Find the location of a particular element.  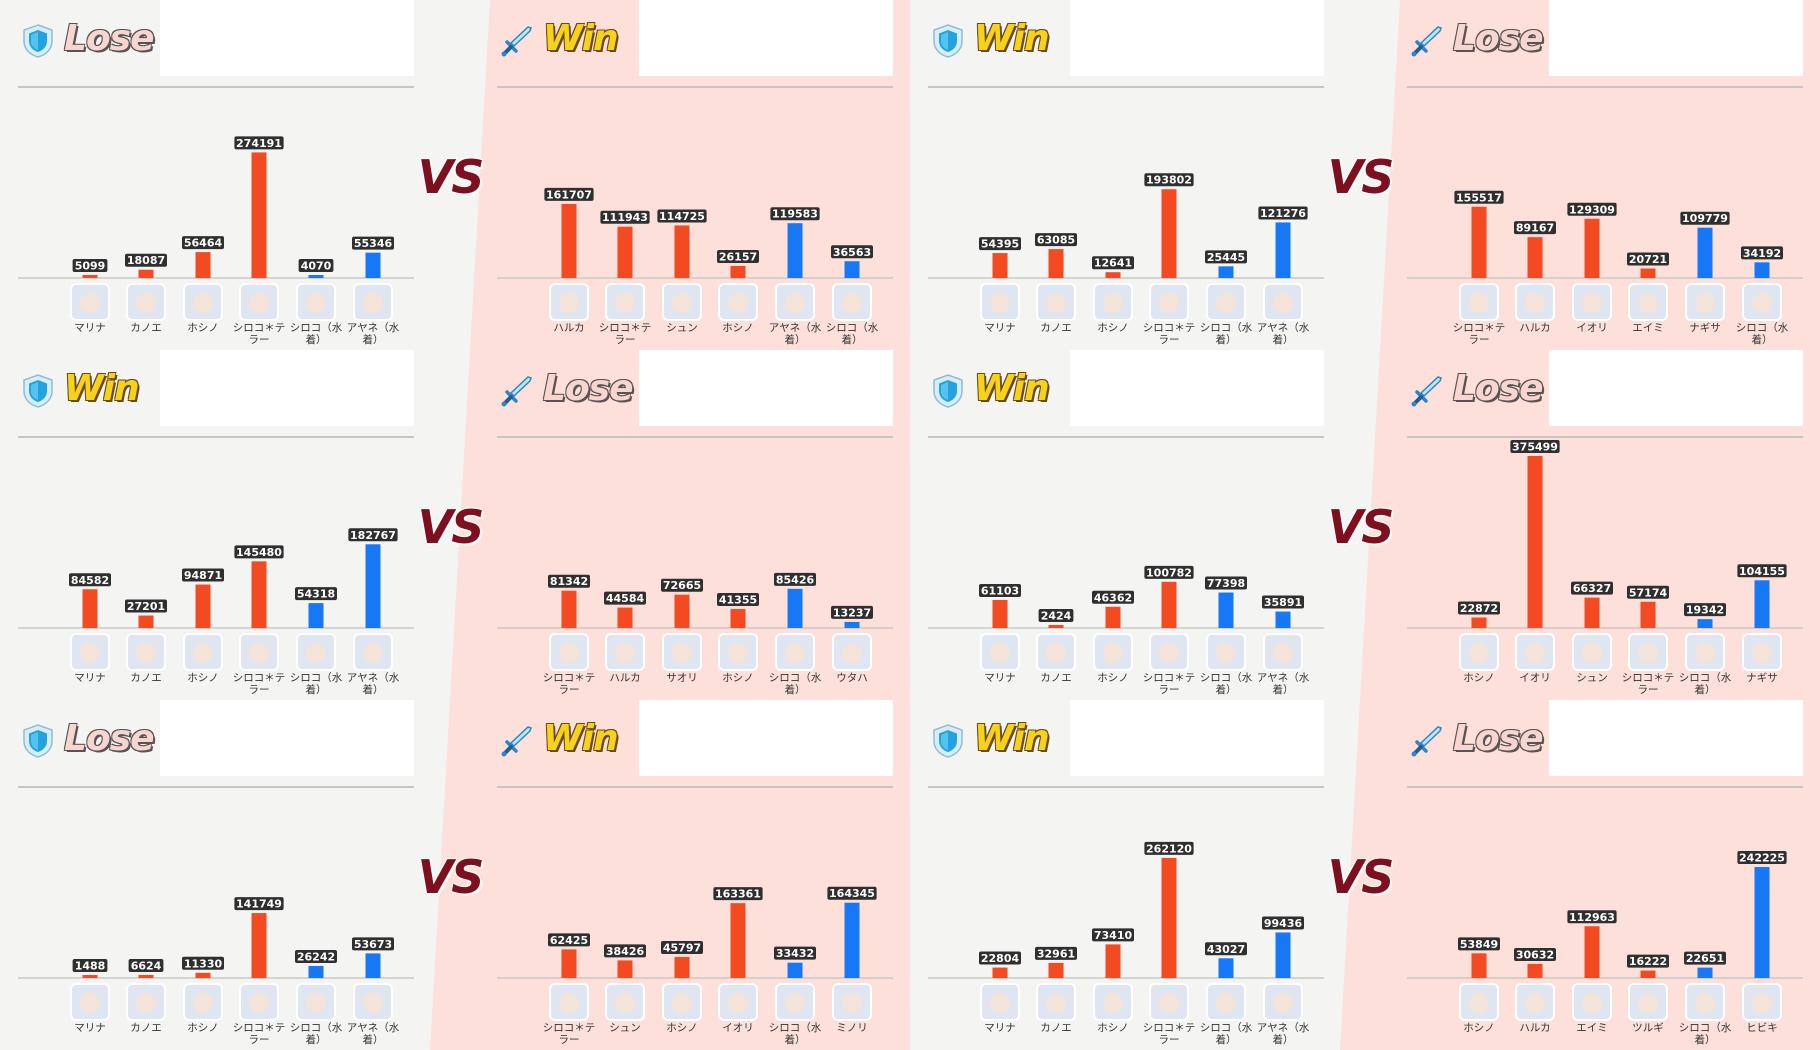

value-label: 163361 is located at coordinates (738, 894).